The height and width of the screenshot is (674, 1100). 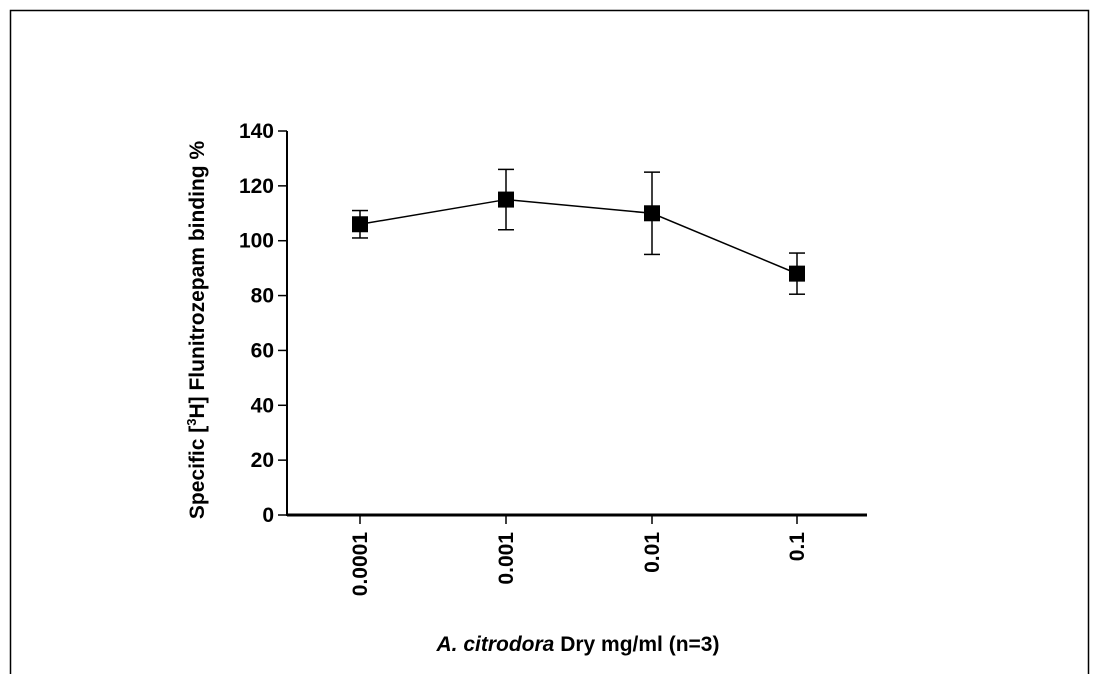 I want to click on x-axis-label: A. citrodora Dry mg/ml (n=3), so click(x=578, y=644).